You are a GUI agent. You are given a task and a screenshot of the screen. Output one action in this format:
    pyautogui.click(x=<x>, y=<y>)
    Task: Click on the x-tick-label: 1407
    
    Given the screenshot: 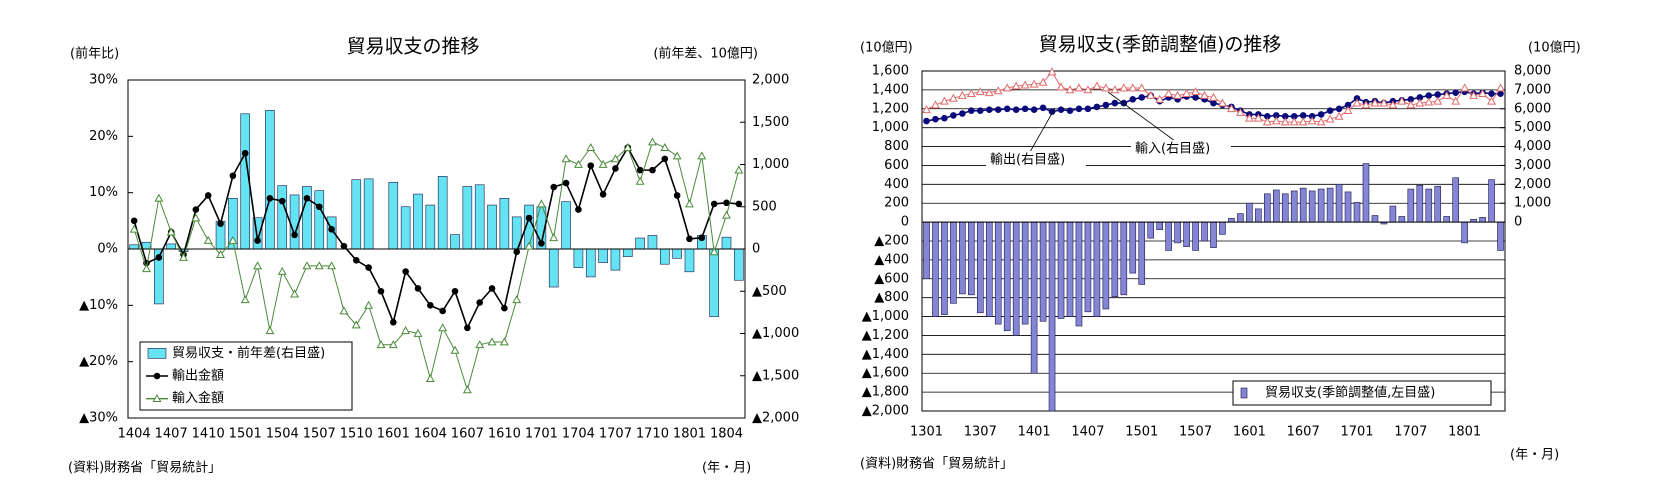 What is the action you would take?
    pyautogui.click(x=171, y=434)
    